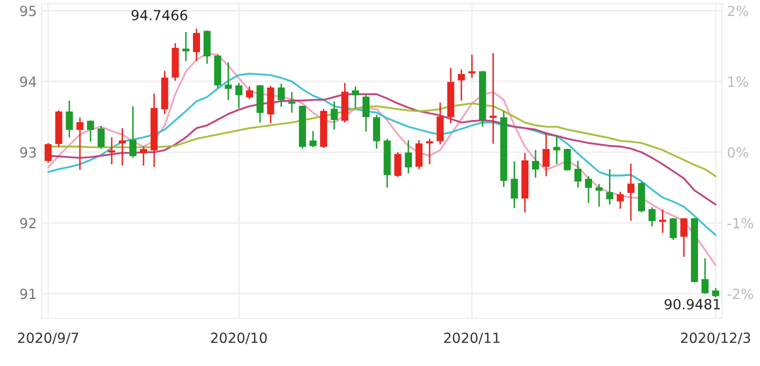 This screenshot has height=366, width=760. What do you see at coordinates (738, 152) in the screenshot?
I see `y2-tick-label: 0%` at bounding box center [738, 152].